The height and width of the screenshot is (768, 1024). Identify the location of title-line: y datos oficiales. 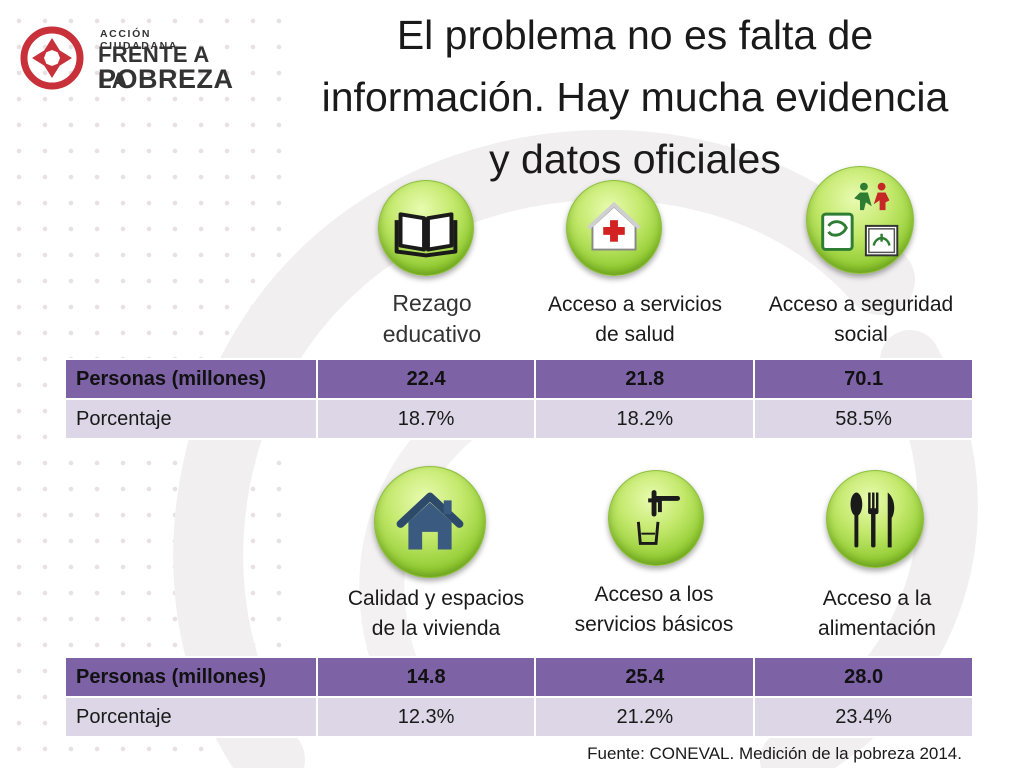
(635, 159).